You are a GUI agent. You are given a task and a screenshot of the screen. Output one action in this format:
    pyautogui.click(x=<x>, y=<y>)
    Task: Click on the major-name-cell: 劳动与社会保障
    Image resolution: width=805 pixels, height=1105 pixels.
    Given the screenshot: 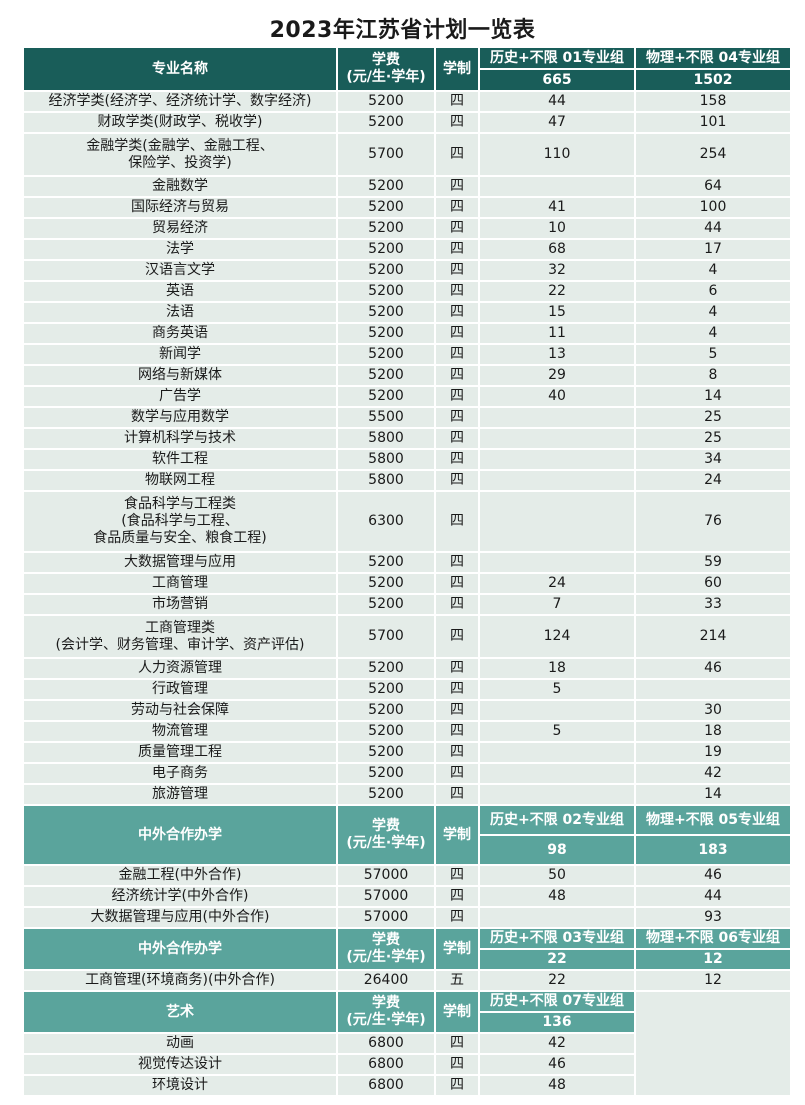 What is the action you would take?
    pyautogui.click(x=180, y=710)
    